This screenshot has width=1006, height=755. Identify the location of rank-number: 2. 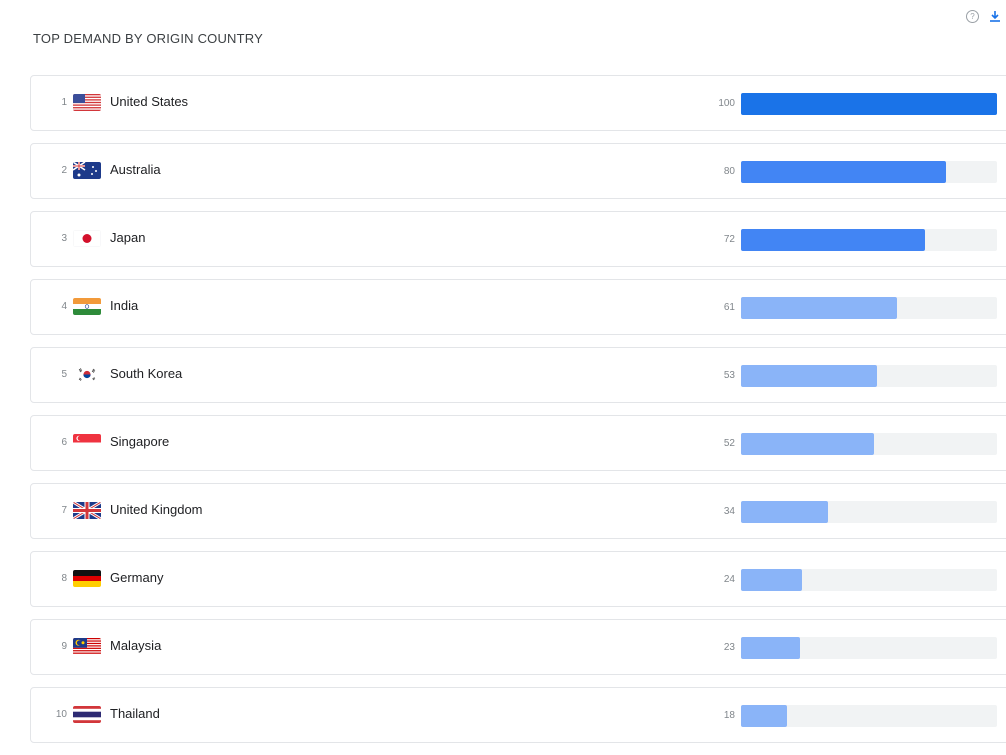
(64, 170).